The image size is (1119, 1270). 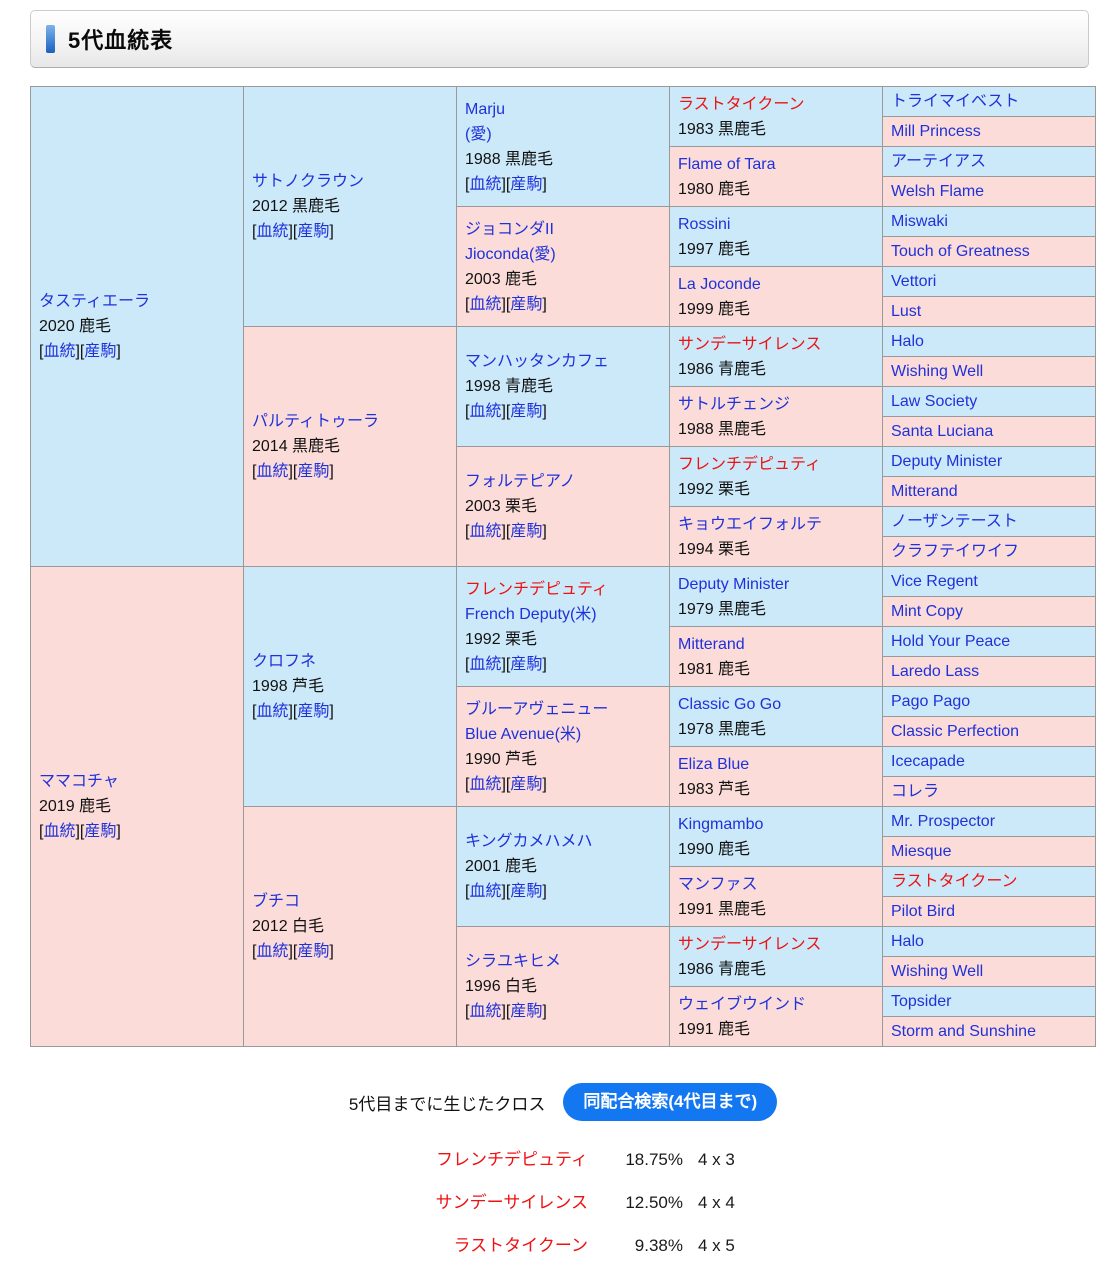 What do you see at coordinates (719, 284) in the screenshot?
I see `horse-link: La Joconde` at bounding box center [719, 284].